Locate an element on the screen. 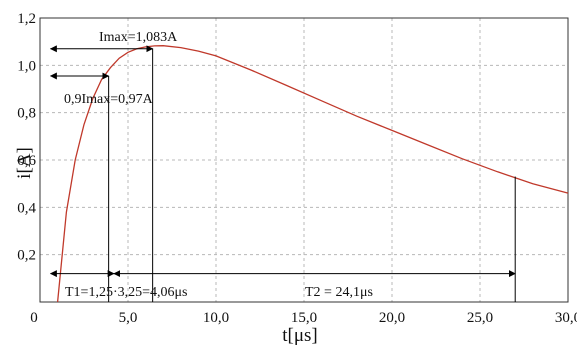 The height and width of the screenshot is (345, 577). y-tick-label: 0,2 is located at coordinates (26, 256).